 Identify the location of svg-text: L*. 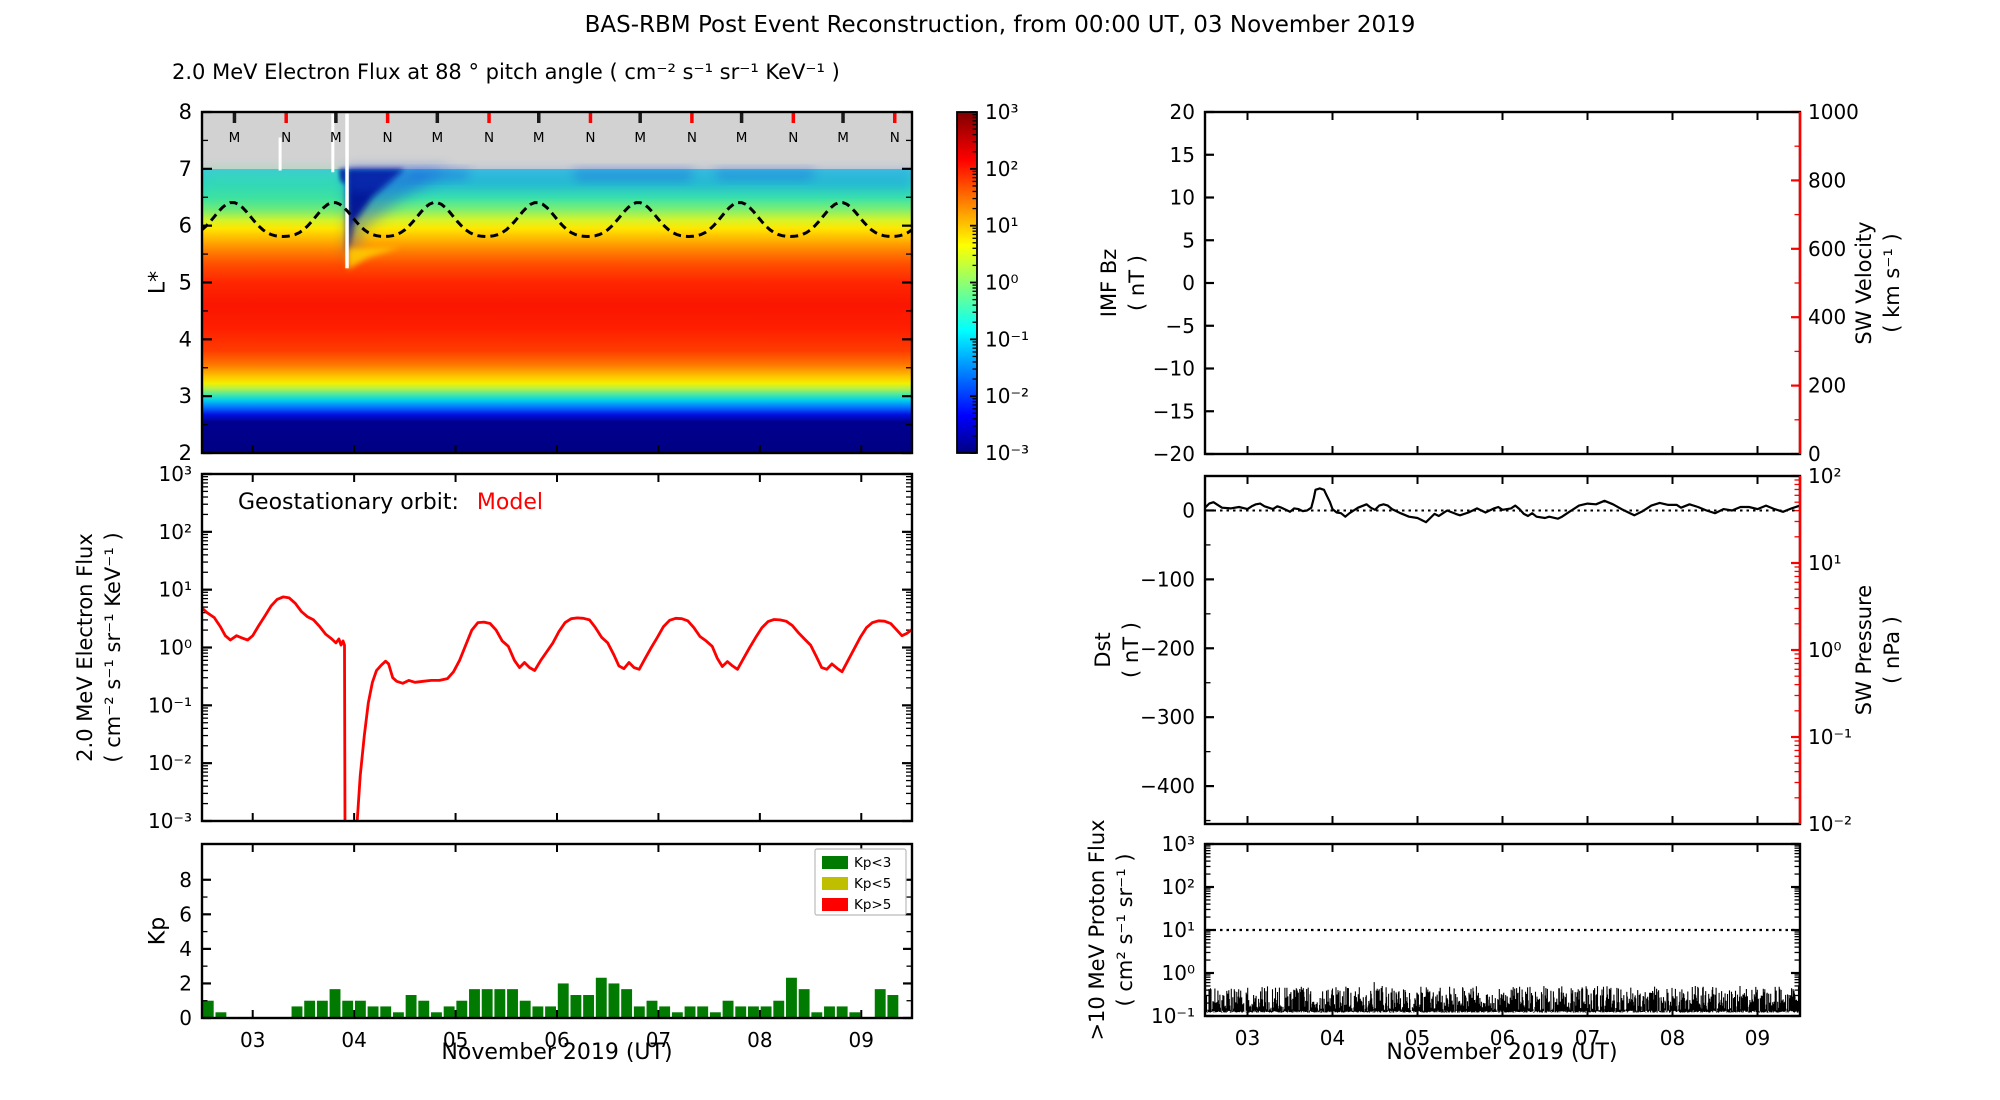
(158, 282).